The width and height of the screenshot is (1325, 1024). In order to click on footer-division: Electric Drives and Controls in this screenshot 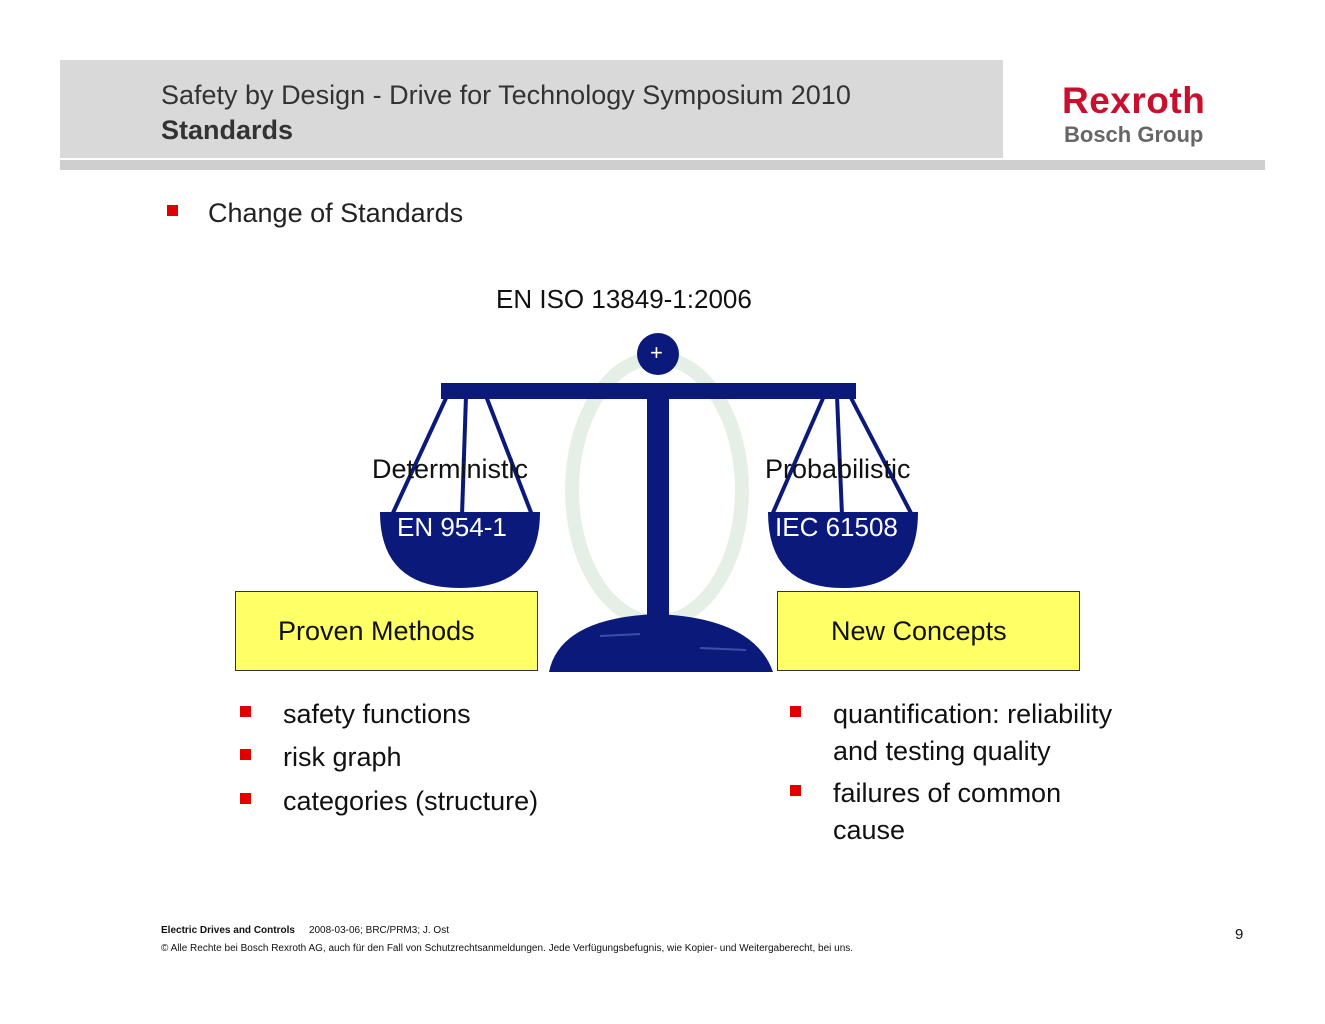, I will do `click(228, 930)`.